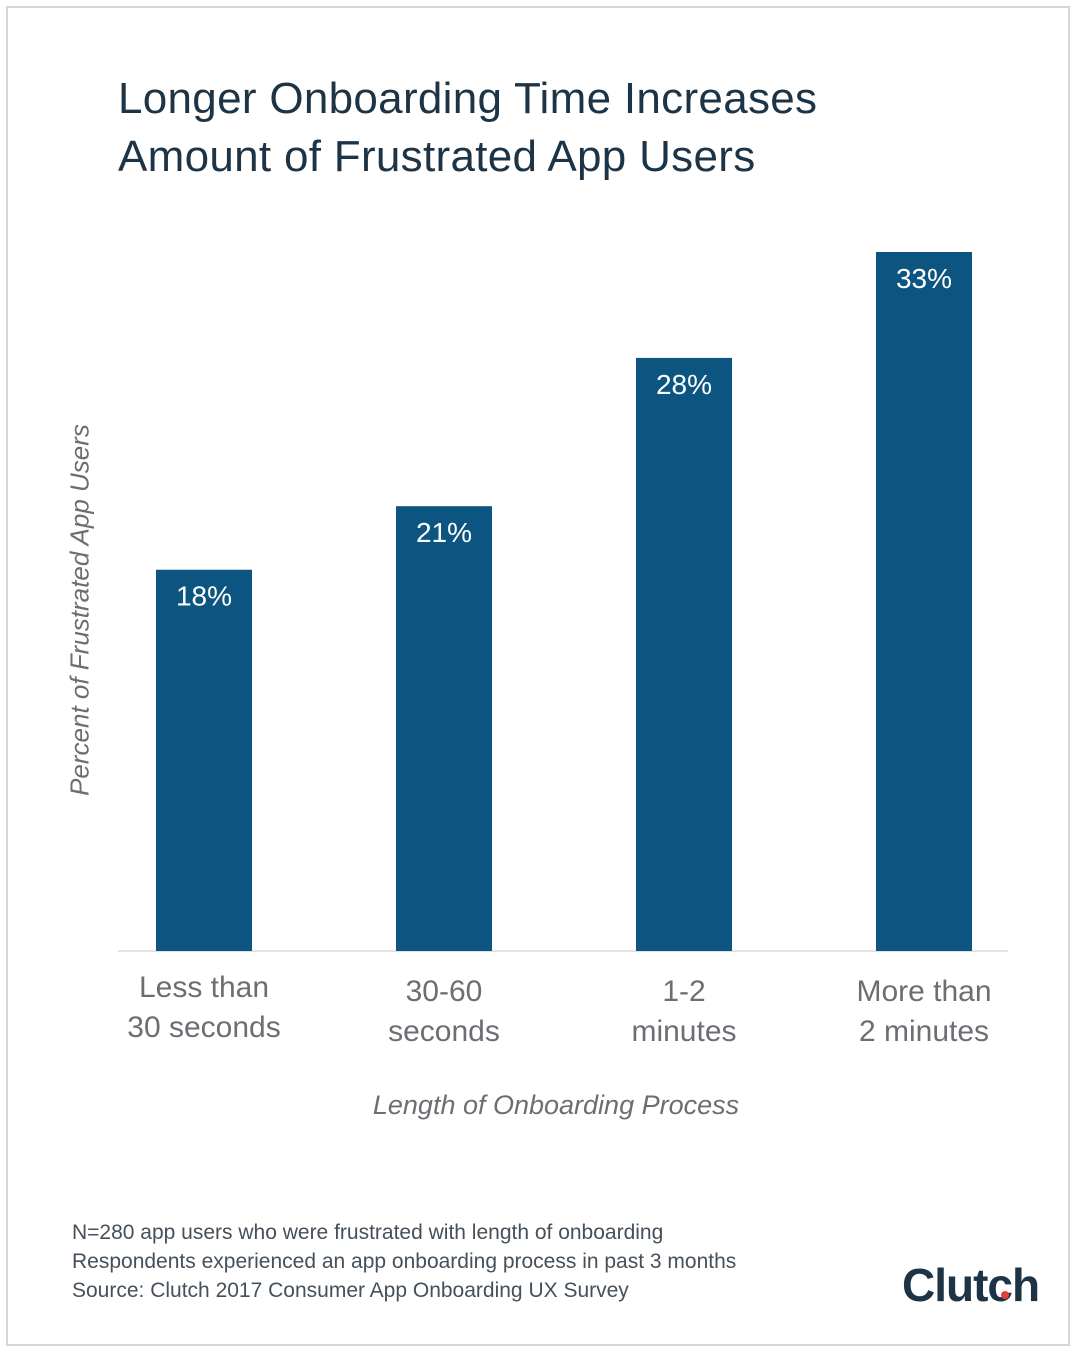 The width and height of the screenshot is (1080, 1356). I want to click on red-dot-icon, so click(1005, 1295).